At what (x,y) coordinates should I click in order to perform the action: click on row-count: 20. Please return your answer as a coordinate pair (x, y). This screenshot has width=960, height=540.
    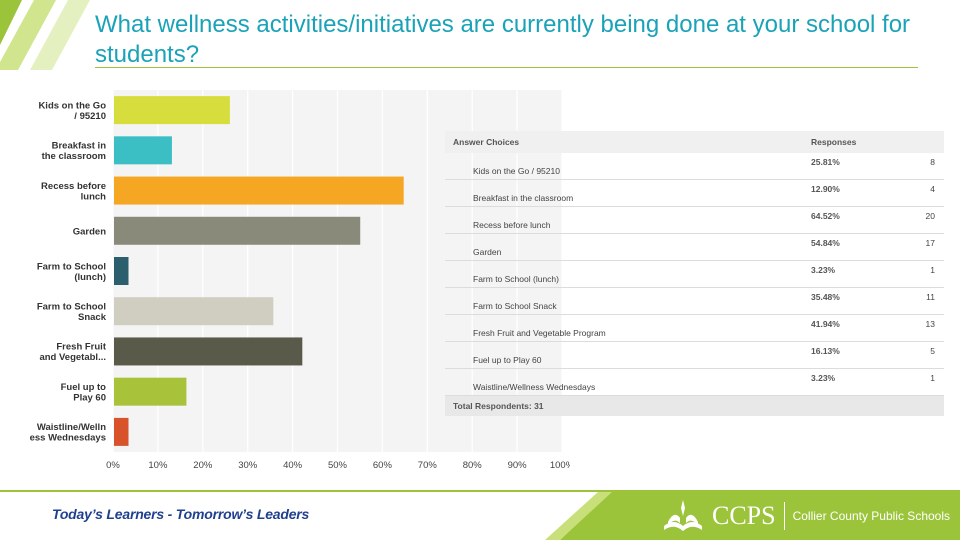
    Looking at the image, I should click on (930, 216).